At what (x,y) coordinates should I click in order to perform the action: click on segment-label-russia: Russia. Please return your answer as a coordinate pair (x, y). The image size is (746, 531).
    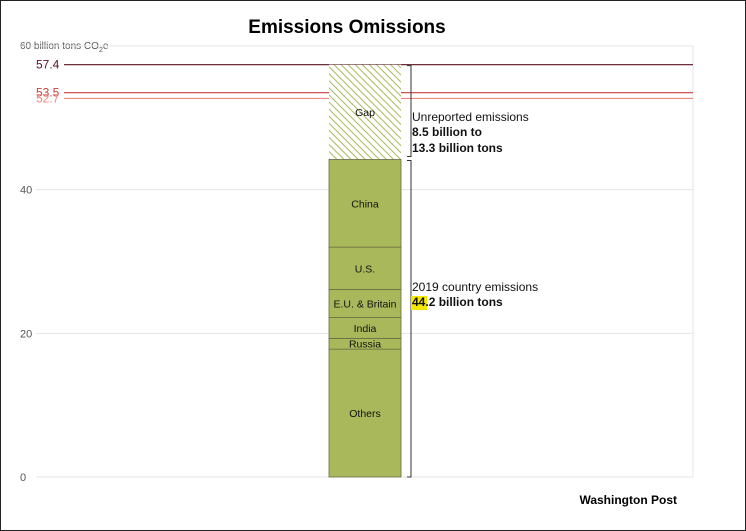
    Looking at the image, I should click on (365, 345).